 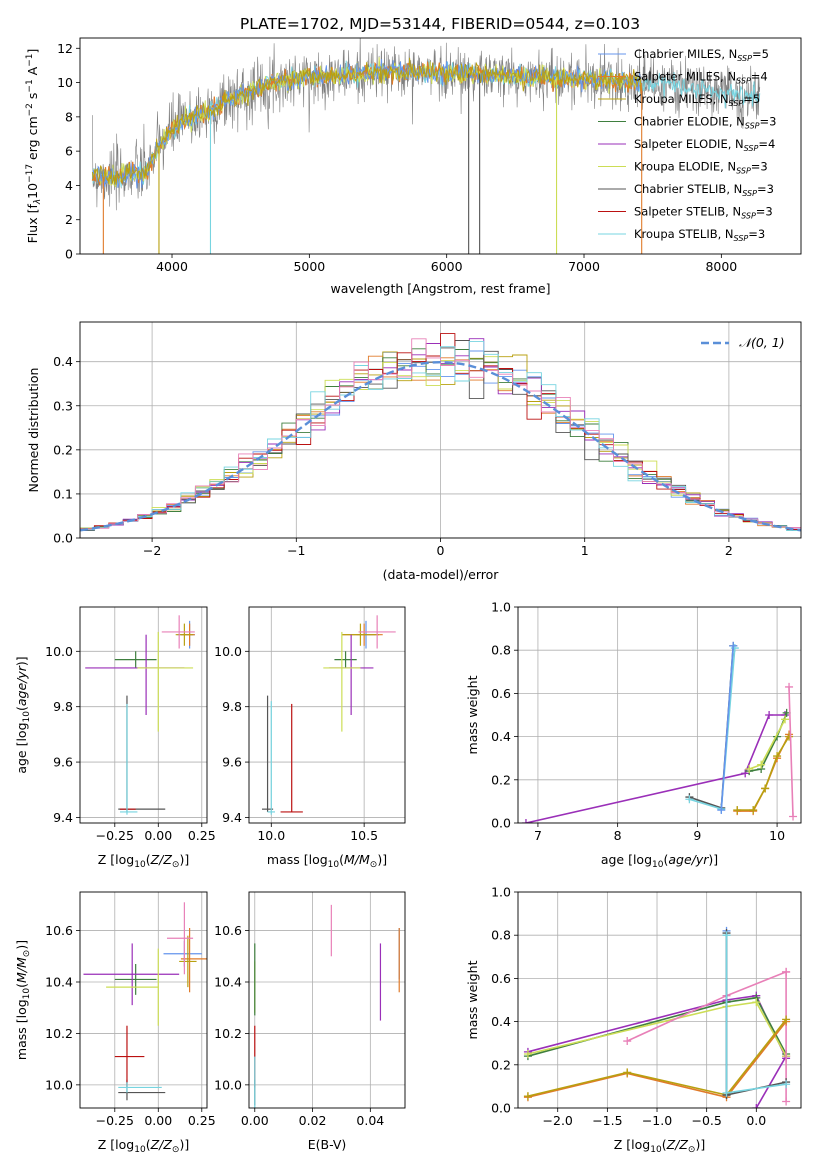 I want to click on age_vs_Z-frame, so click(x=143, y=715).